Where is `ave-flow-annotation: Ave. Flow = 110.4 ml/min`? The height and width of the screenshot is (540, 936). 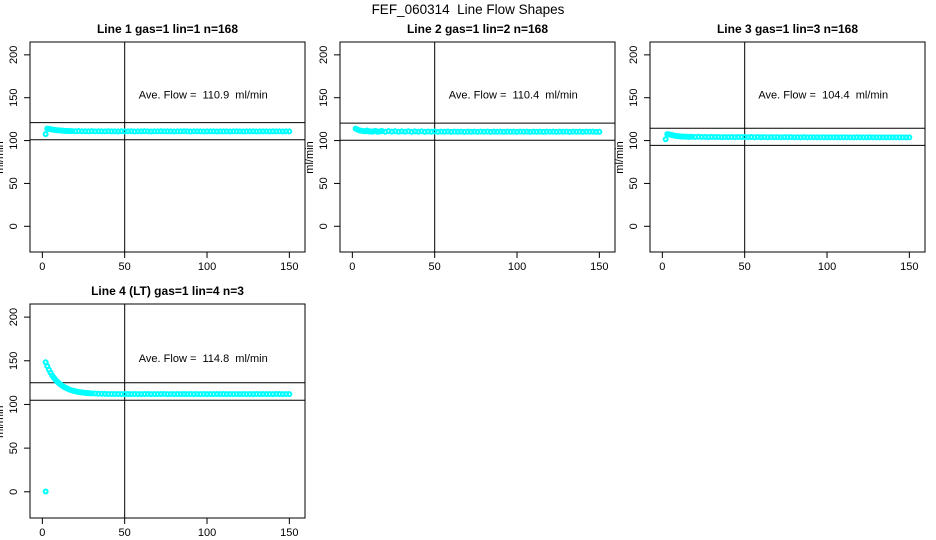 ave-flow-annotation: Ave. Flow = 110.4 ml/min is located at coordinates (513, 96).